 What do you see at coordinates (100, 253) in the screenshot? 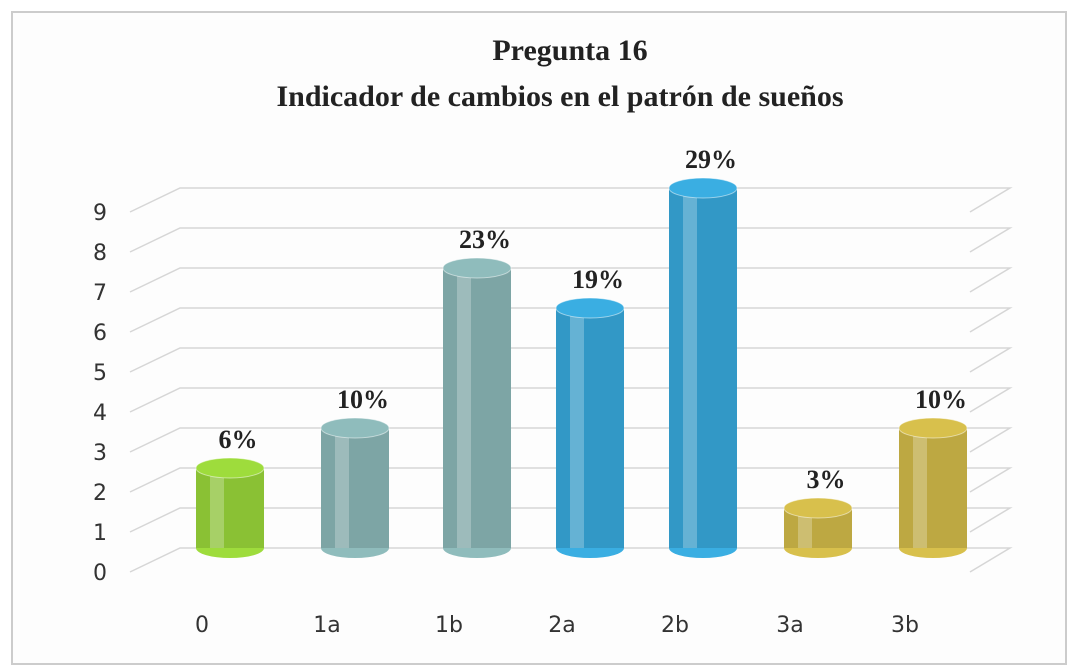
I see `y-tick-label: 8` at bounding box center [100, 253].